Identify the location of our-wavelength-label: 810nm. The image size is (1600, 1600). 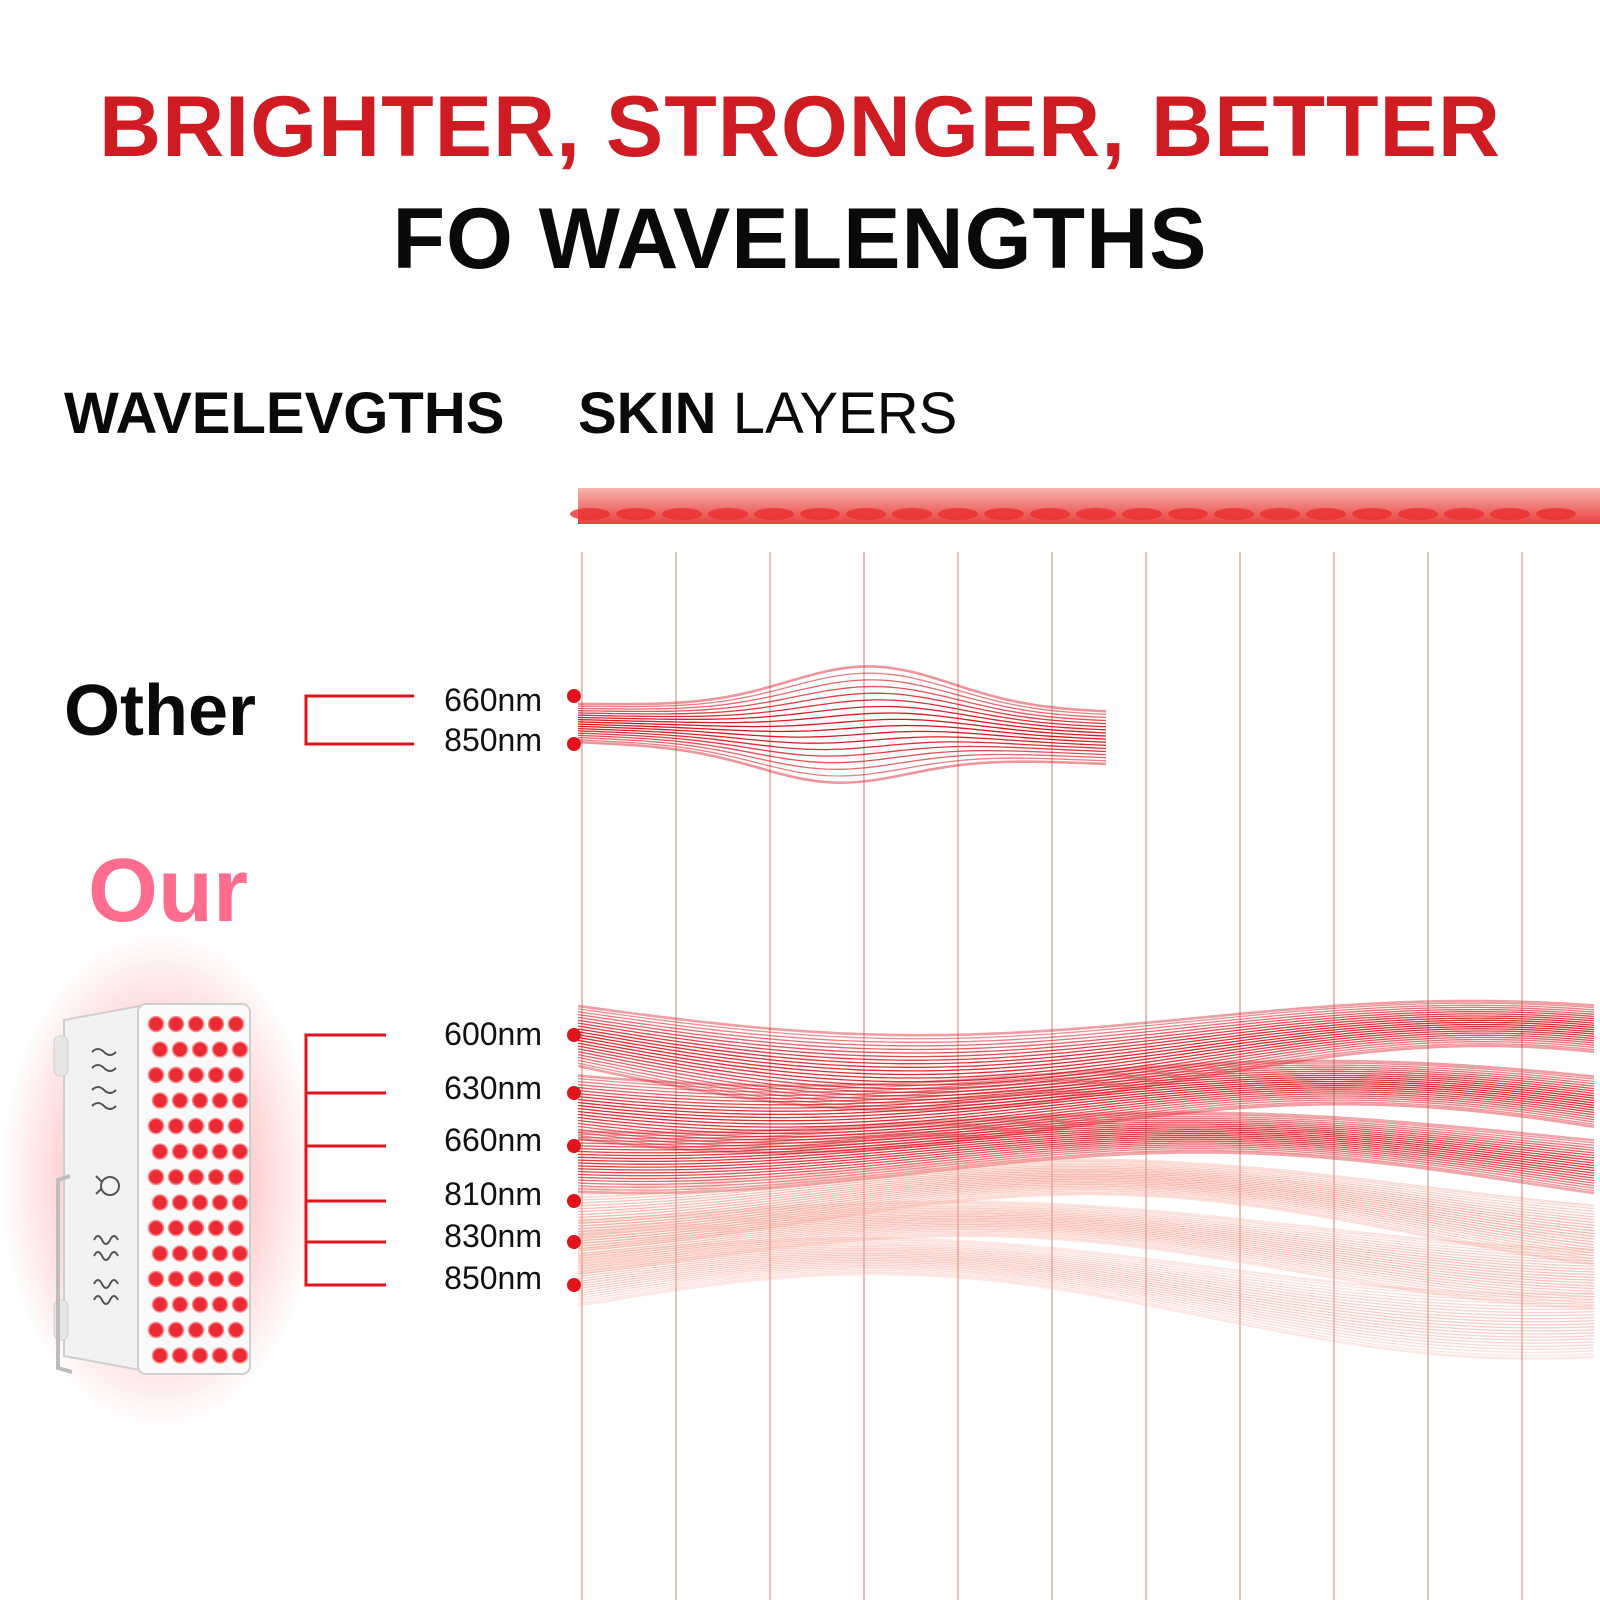
(493, 1194).